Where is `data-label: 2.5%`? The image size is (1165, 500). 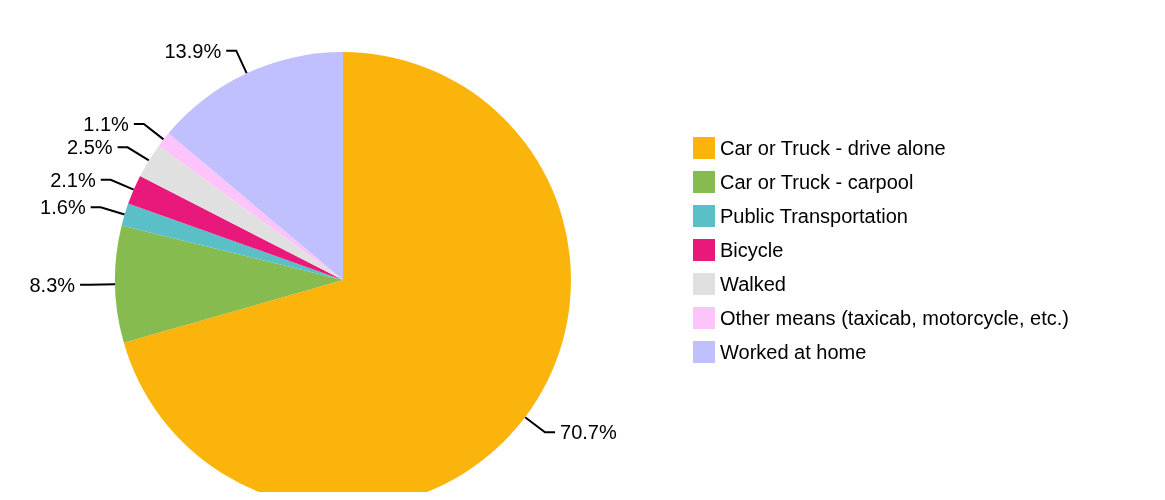
data-label: 2.5% is located at coordinates (89, 147).